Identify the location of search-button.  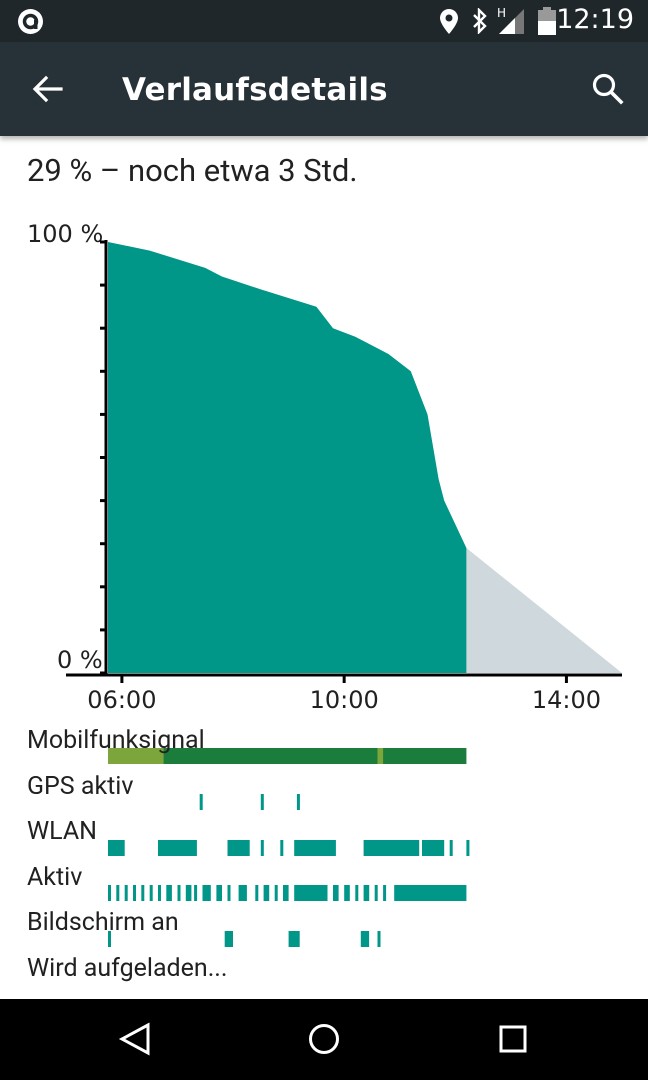
(608, 89).